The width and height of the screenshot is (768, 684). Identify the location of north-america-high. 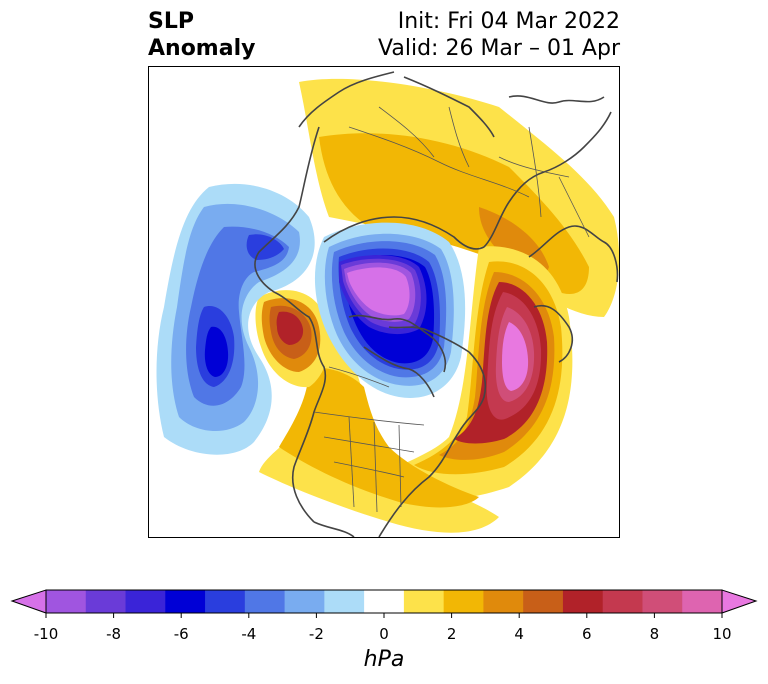
(379, 430).